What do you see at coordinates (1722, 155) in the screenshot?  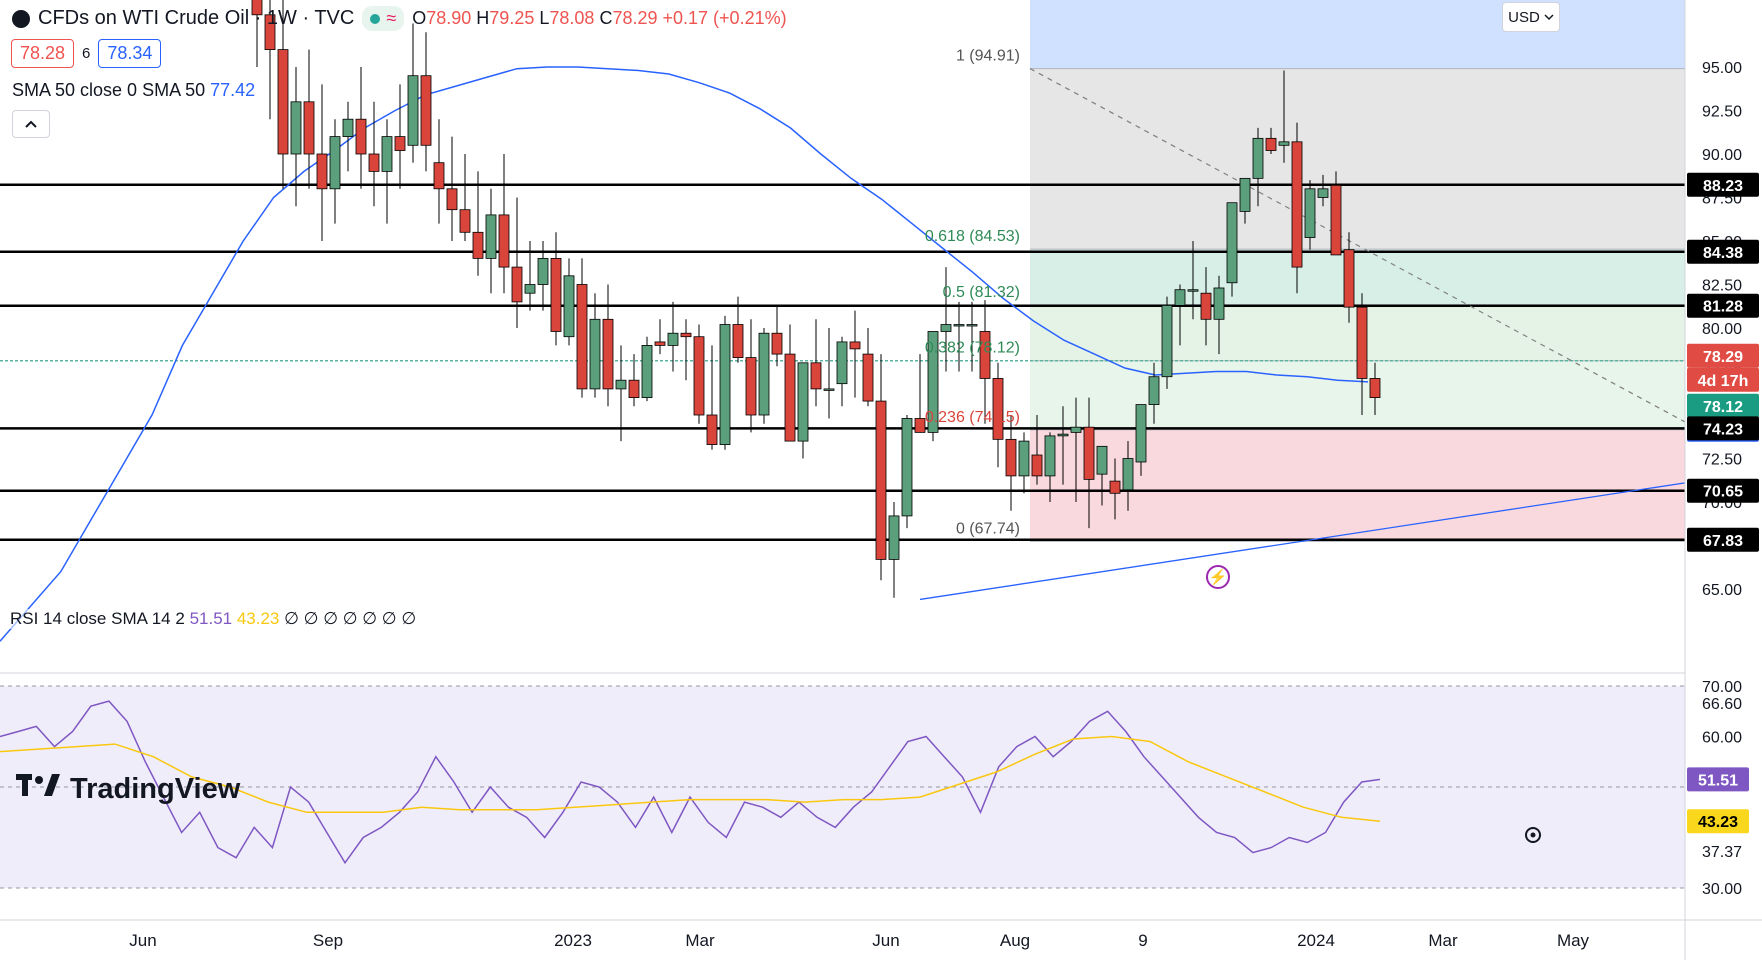 I see `price-tick-label: 90.00` at bounding box center [1722, 155].